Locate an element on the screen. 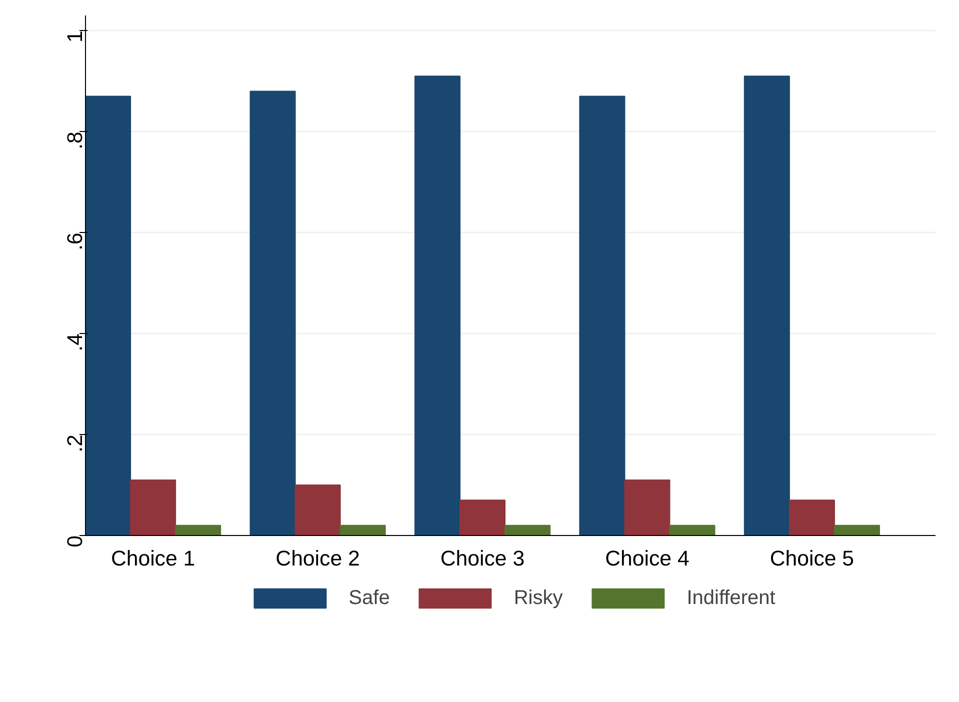  legend-label: Indifferent is located at coordinates (731, 598).